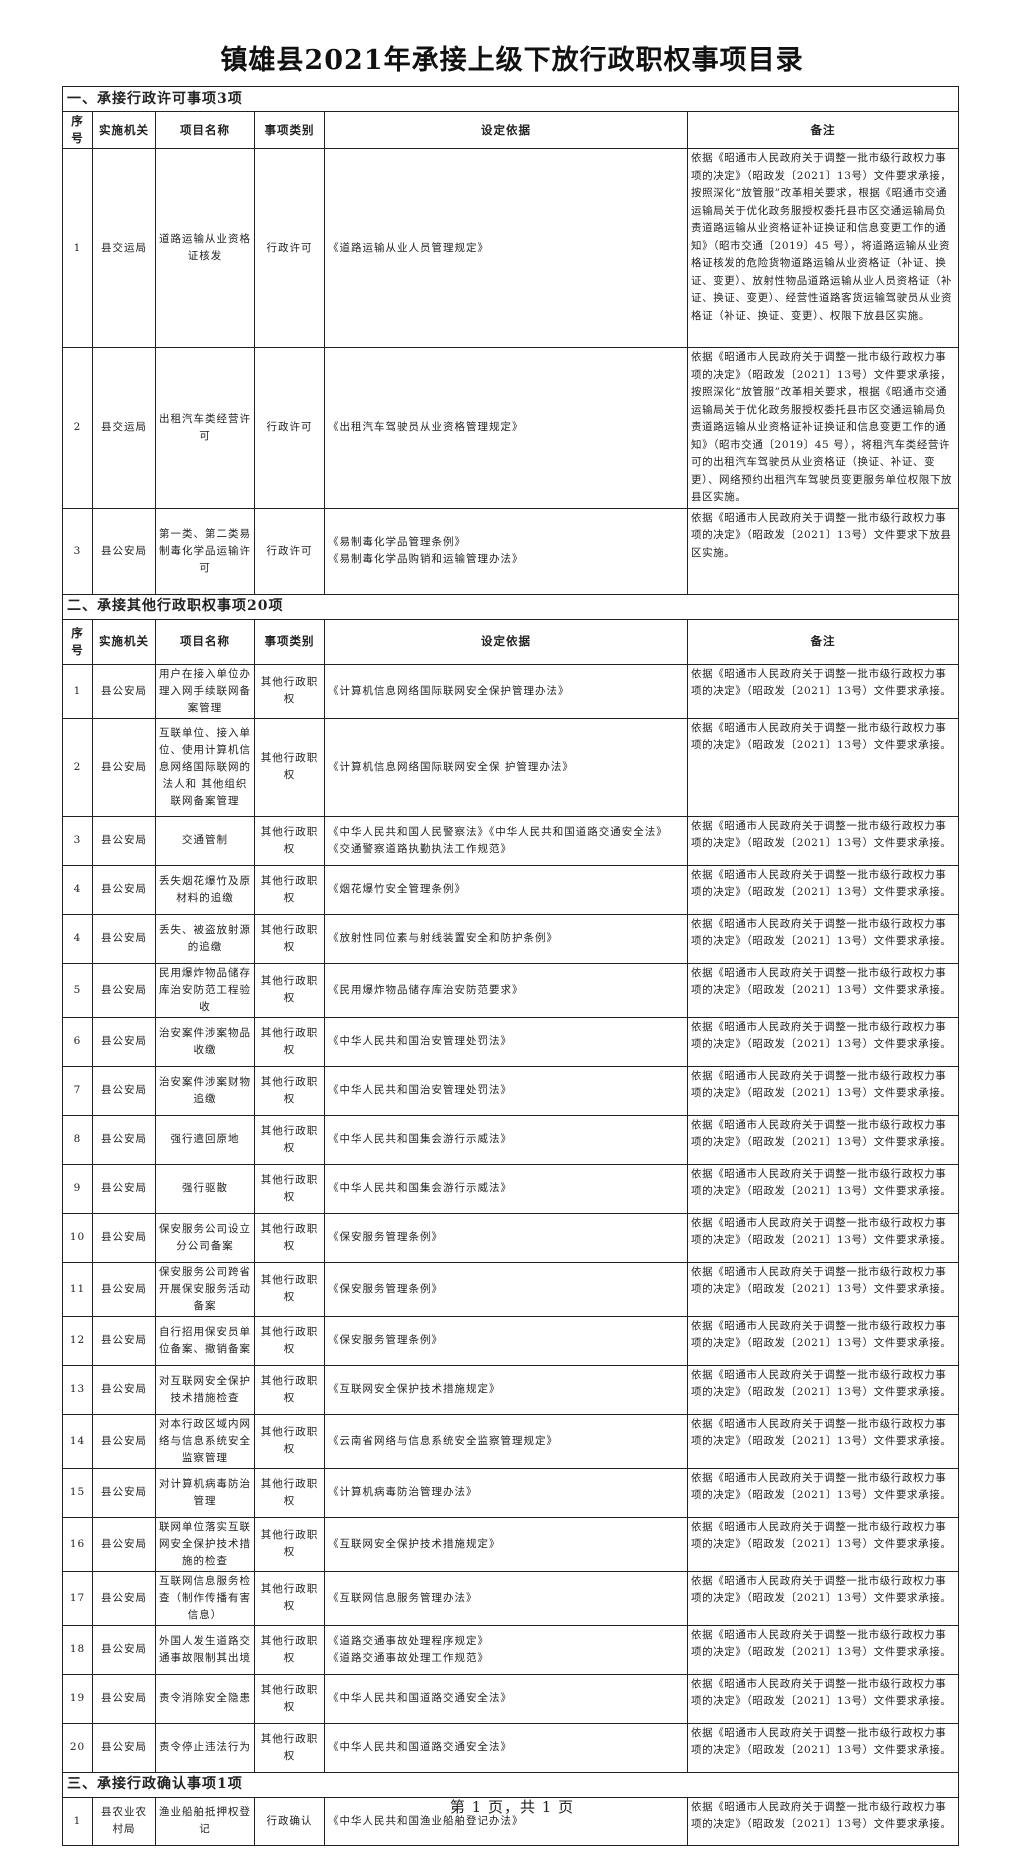 The image size is (1024, 1856). What do you see at coordinates (205, 1389) in the screenshot?
I see `cell-name: 对互联网安全保护技术措施检查` at bounding box center [205, 1389].